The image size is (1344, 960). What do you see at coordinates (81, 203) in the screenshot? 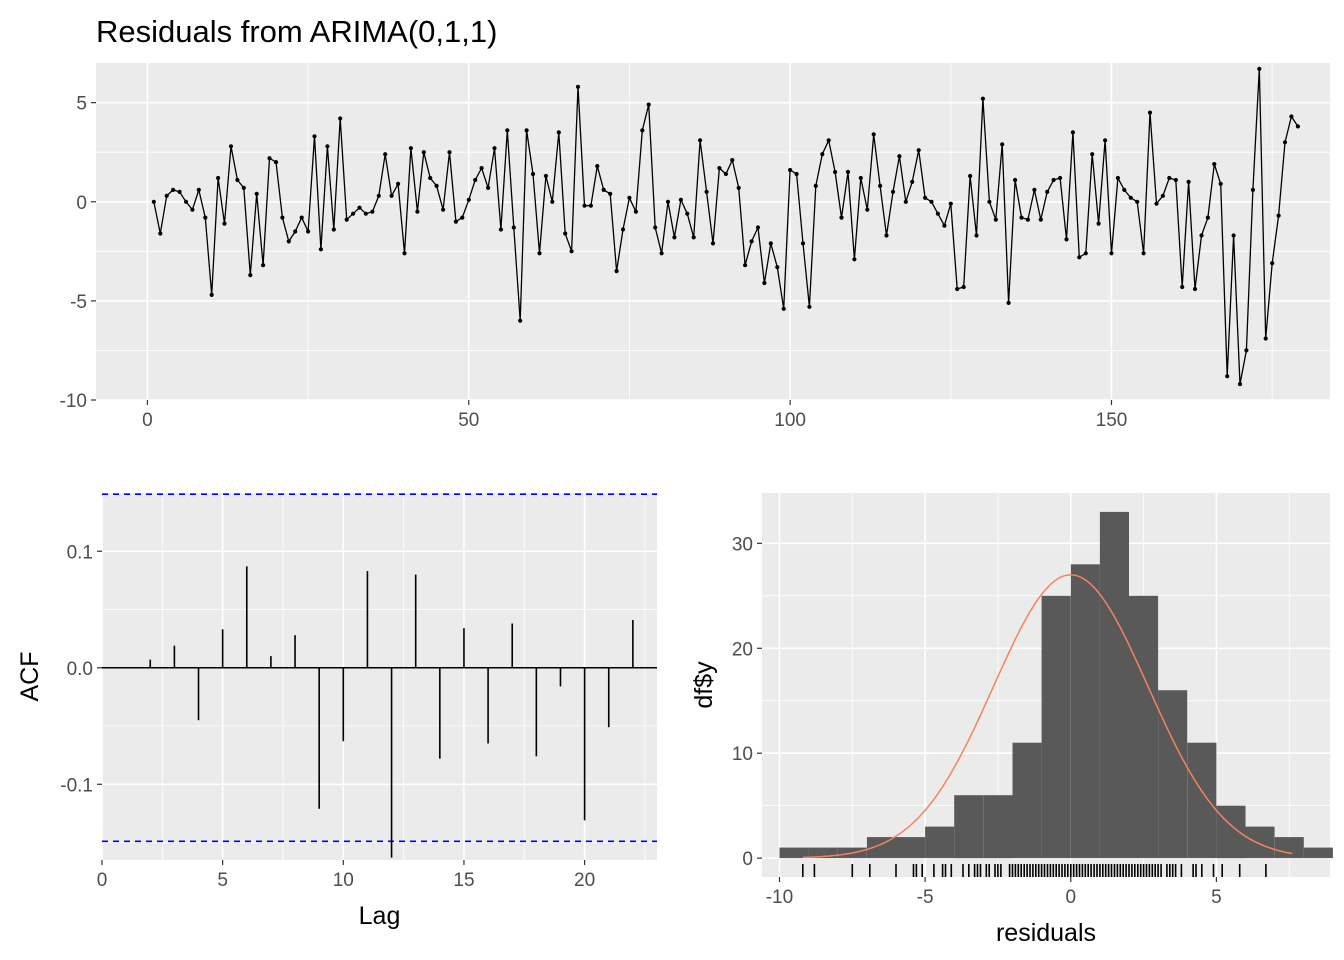
I see `y-tick-label: 0` at bounding box center [81, 203].